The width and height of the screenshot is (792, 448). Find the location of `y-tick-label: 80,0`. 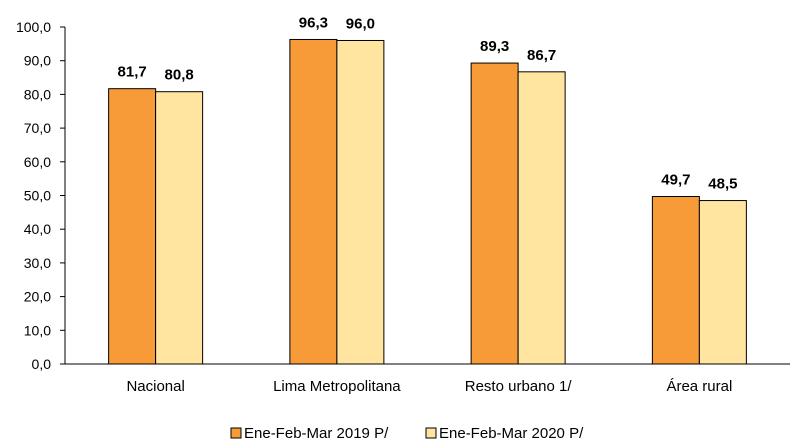

y-tick-label: 80,0 is located at coordinates (37, 94).